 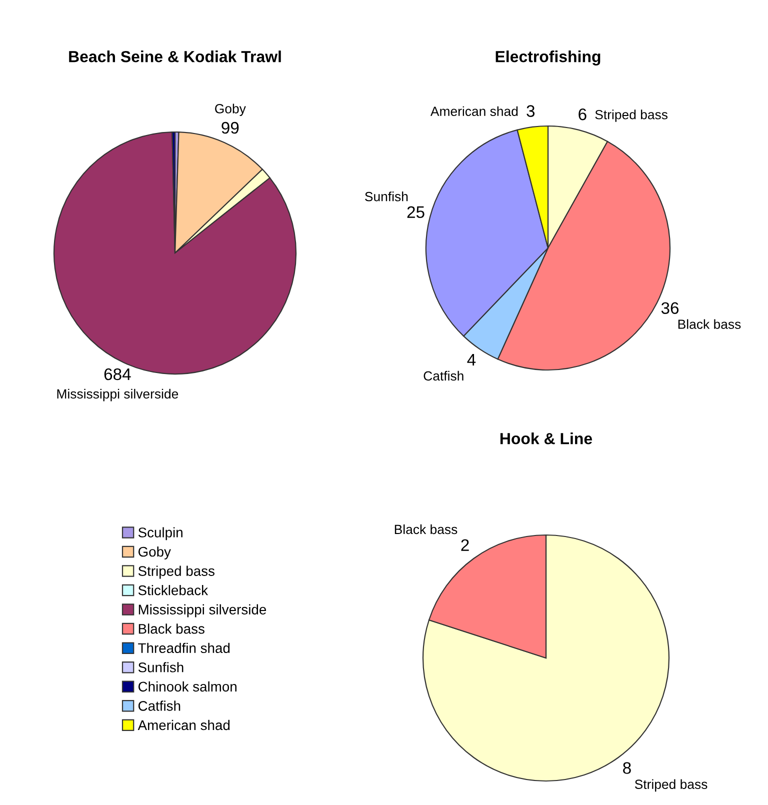 I want to click on chart-title: Beach Seine & Kodiak Trawl, so click(x=175, y=56).